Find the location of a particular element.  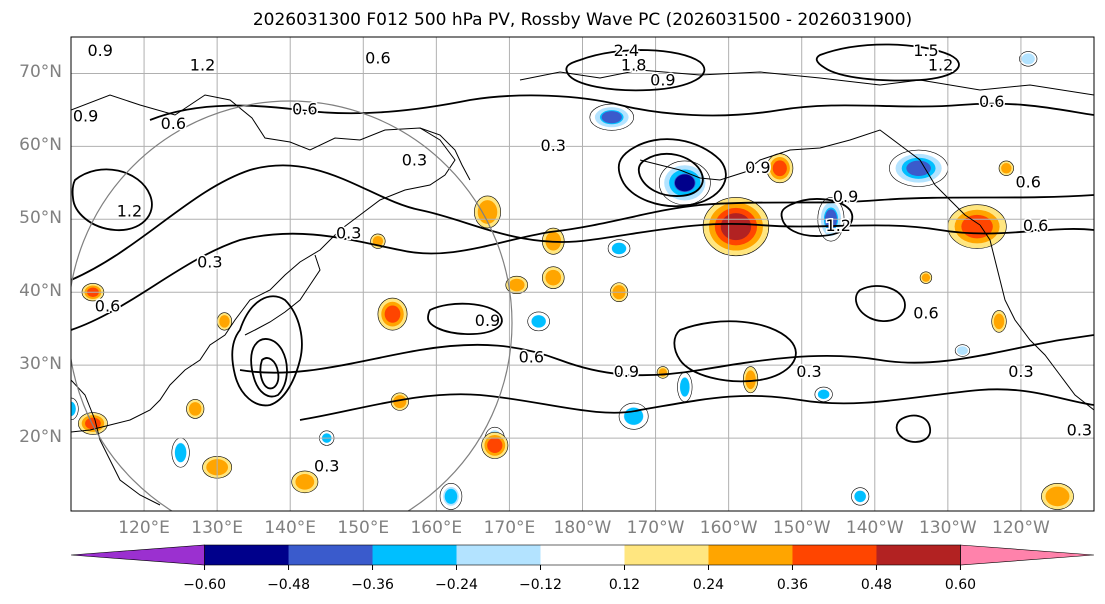

colorbar-tick-label: 0.48 is located at coordinates (876, 585).